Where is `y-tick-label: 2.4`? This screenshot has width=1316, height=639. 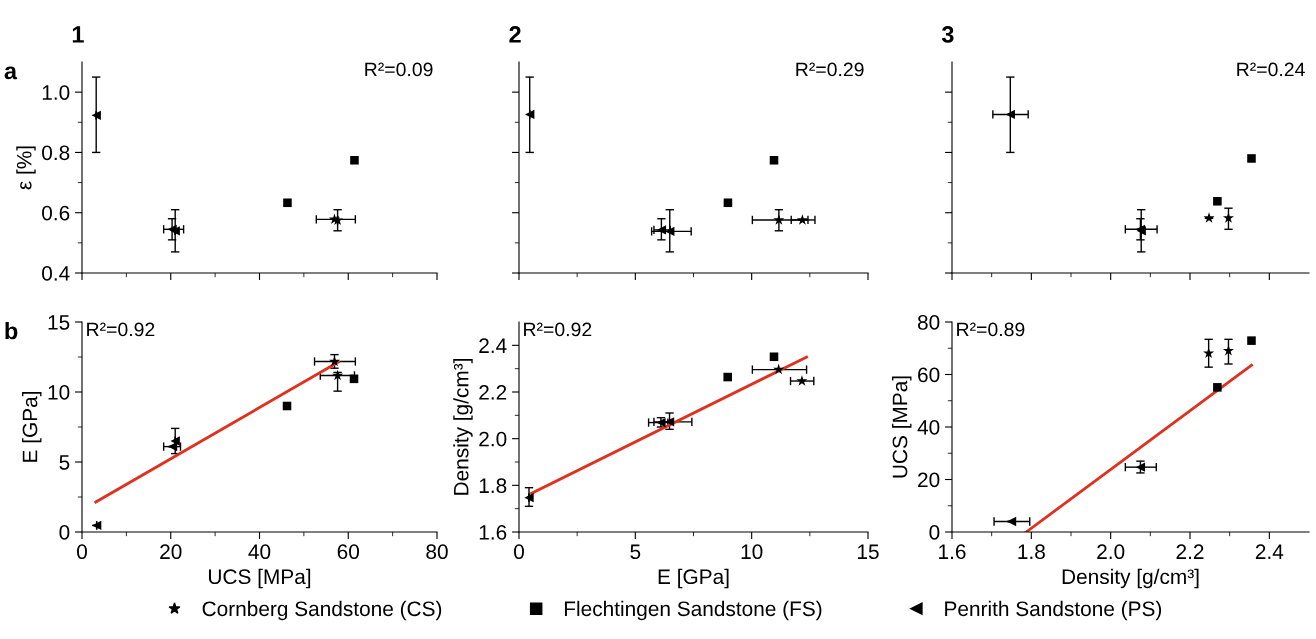 y-tick-label: 2.4 is located at coordinates (493, 345).